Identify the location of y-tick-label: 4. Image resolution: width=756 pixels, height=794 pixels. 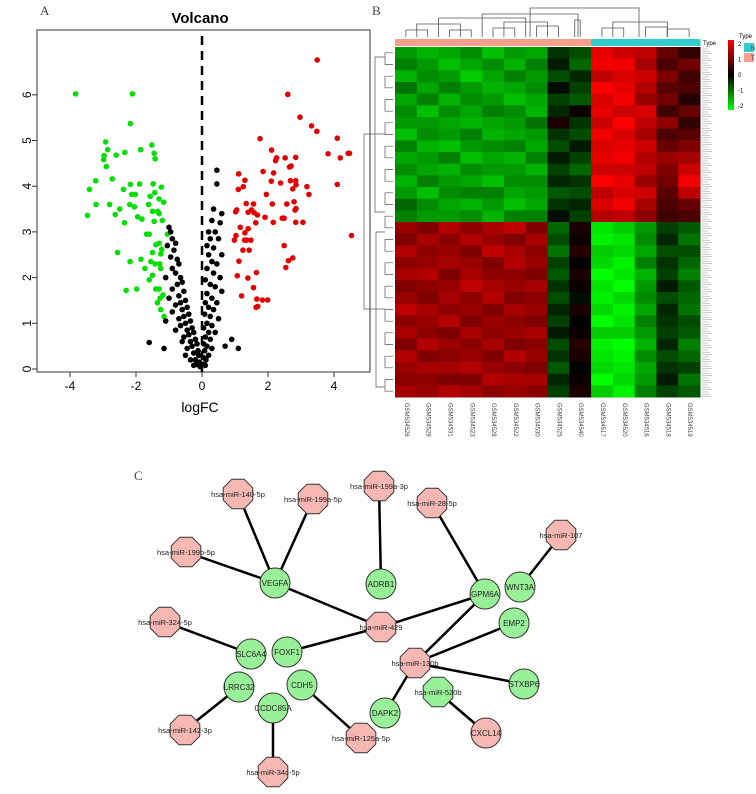
(27, 186).